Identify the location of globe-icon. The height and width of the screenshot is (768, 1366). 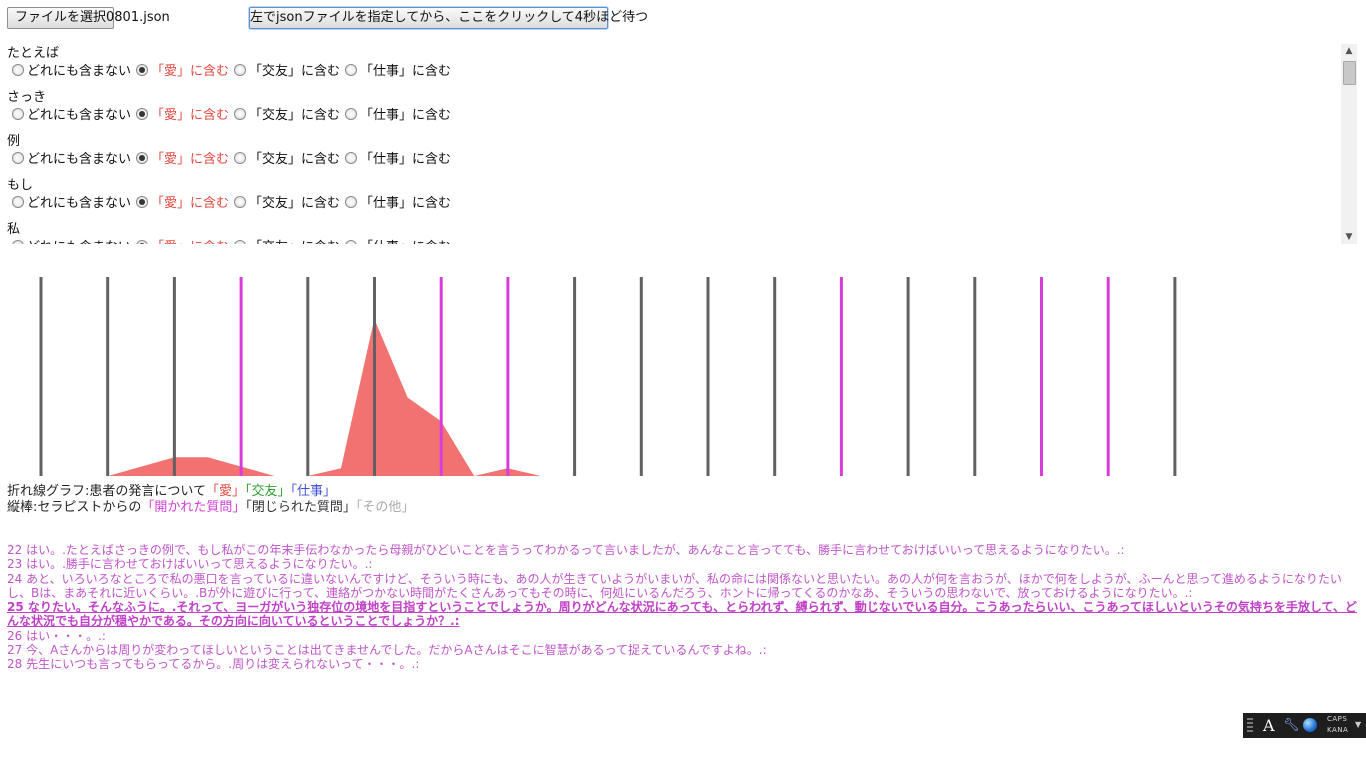
(1310, 725).